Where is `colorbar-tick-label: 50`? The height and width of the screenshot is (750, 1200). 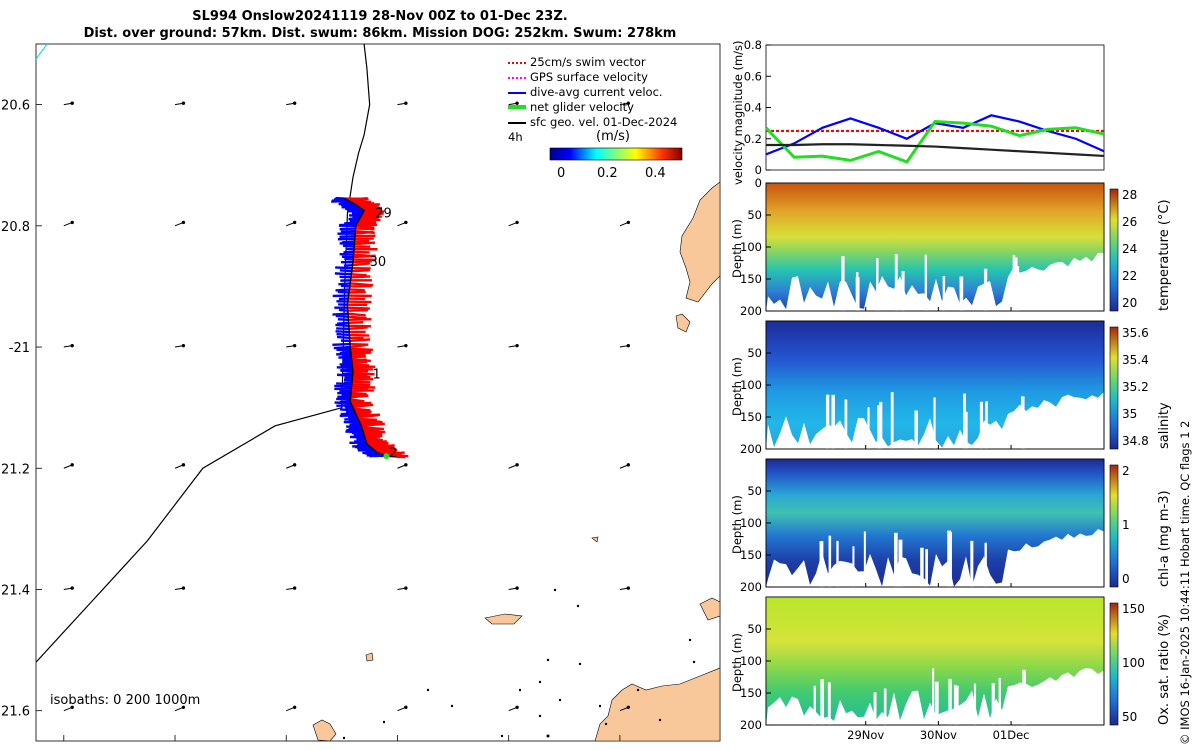
colorbar-tick-label: 50 is located at coordinates (1129, 717).